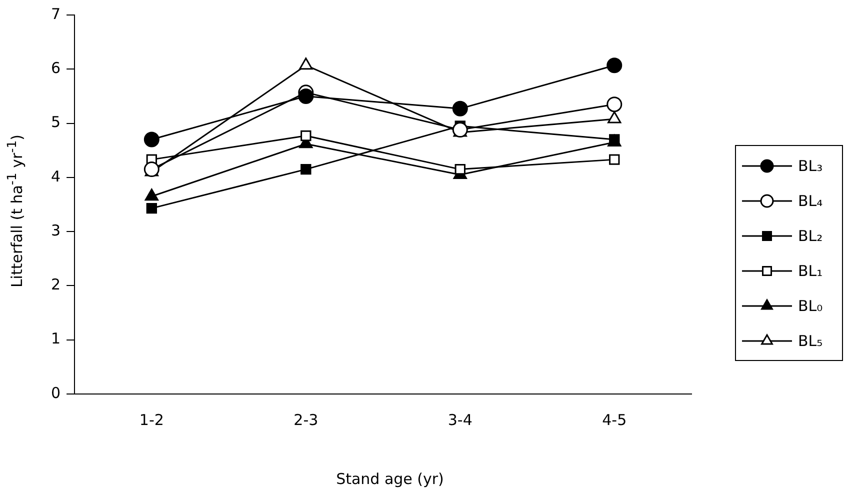 Image resolution: width=846 pixels, height=501 pixels. Describe the element at coordinates (810, 305) in the screenshot. I see `legend-label: BL₀` at that location.